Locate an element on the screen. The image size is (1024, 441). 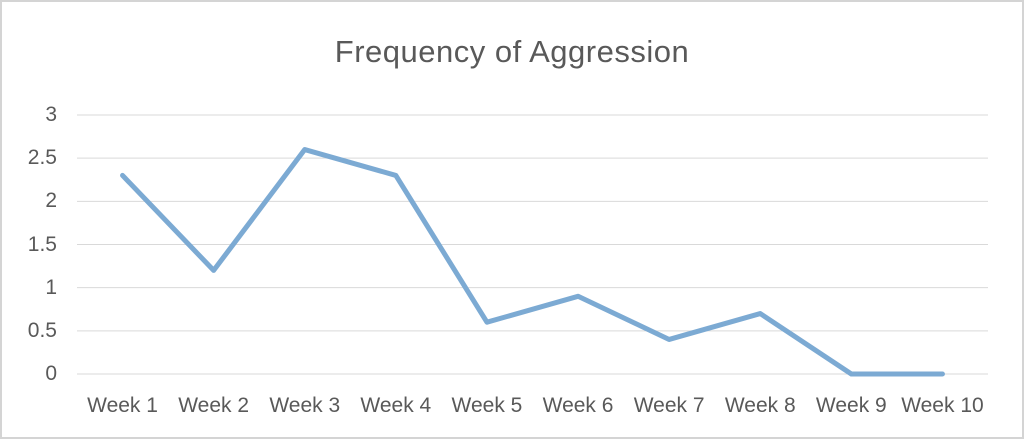
y-axis-tick-label: 1.5 is located at coordinates (42, 244).